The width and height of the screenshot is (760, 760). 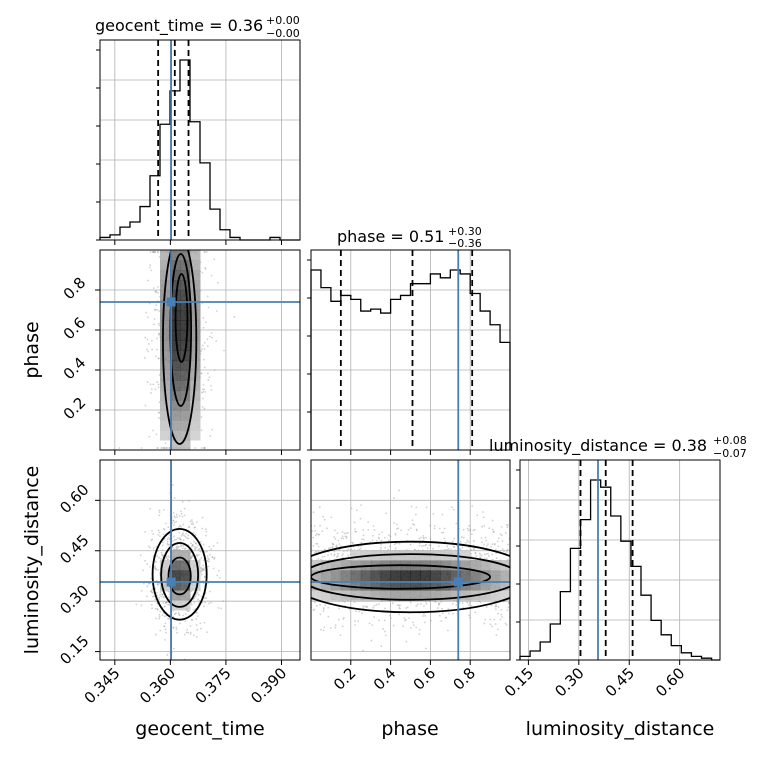 I want to click on title-phase-minus: −0.36, so click(x=465, y=243).